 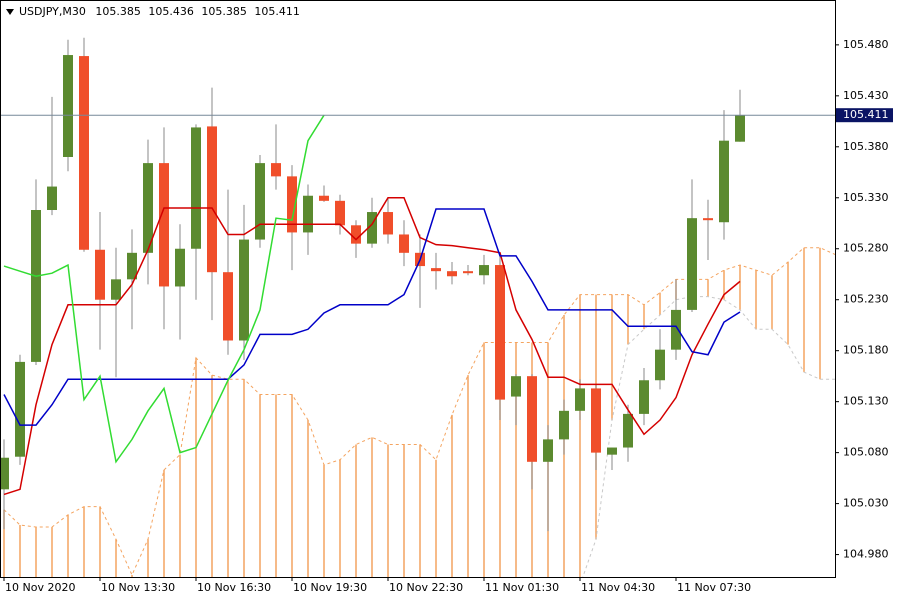 What do you see at coordinates (866, 452) in the screenshot?
I see `y-tick-label: 105.080` at bounding box center [866, 452].